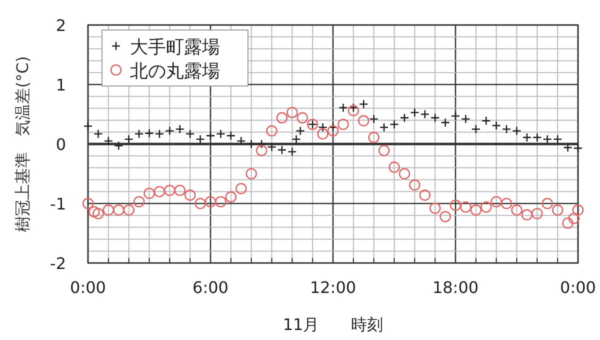 This screenshot has width=600, height=340. I want to click on y-axis-title: 樹冠上基準 気温差(°C), so click(22, 144).